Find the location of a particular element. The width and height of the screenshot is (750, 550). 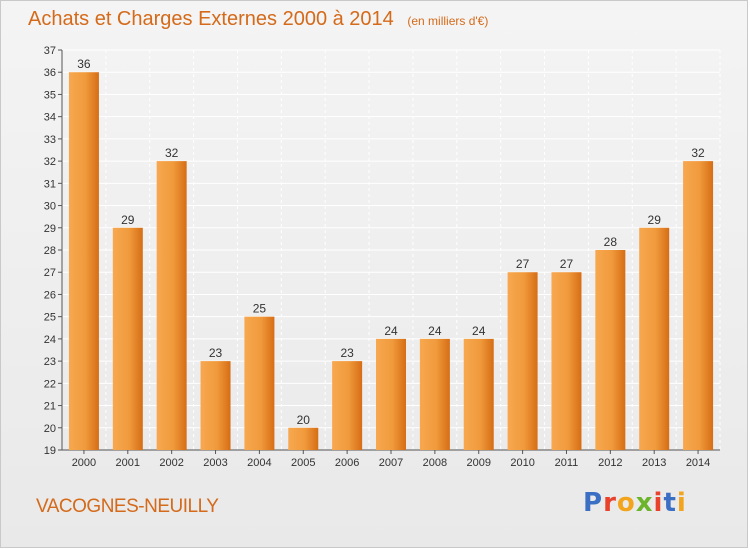

logo-letter: o is located at coordinates (626, 503).